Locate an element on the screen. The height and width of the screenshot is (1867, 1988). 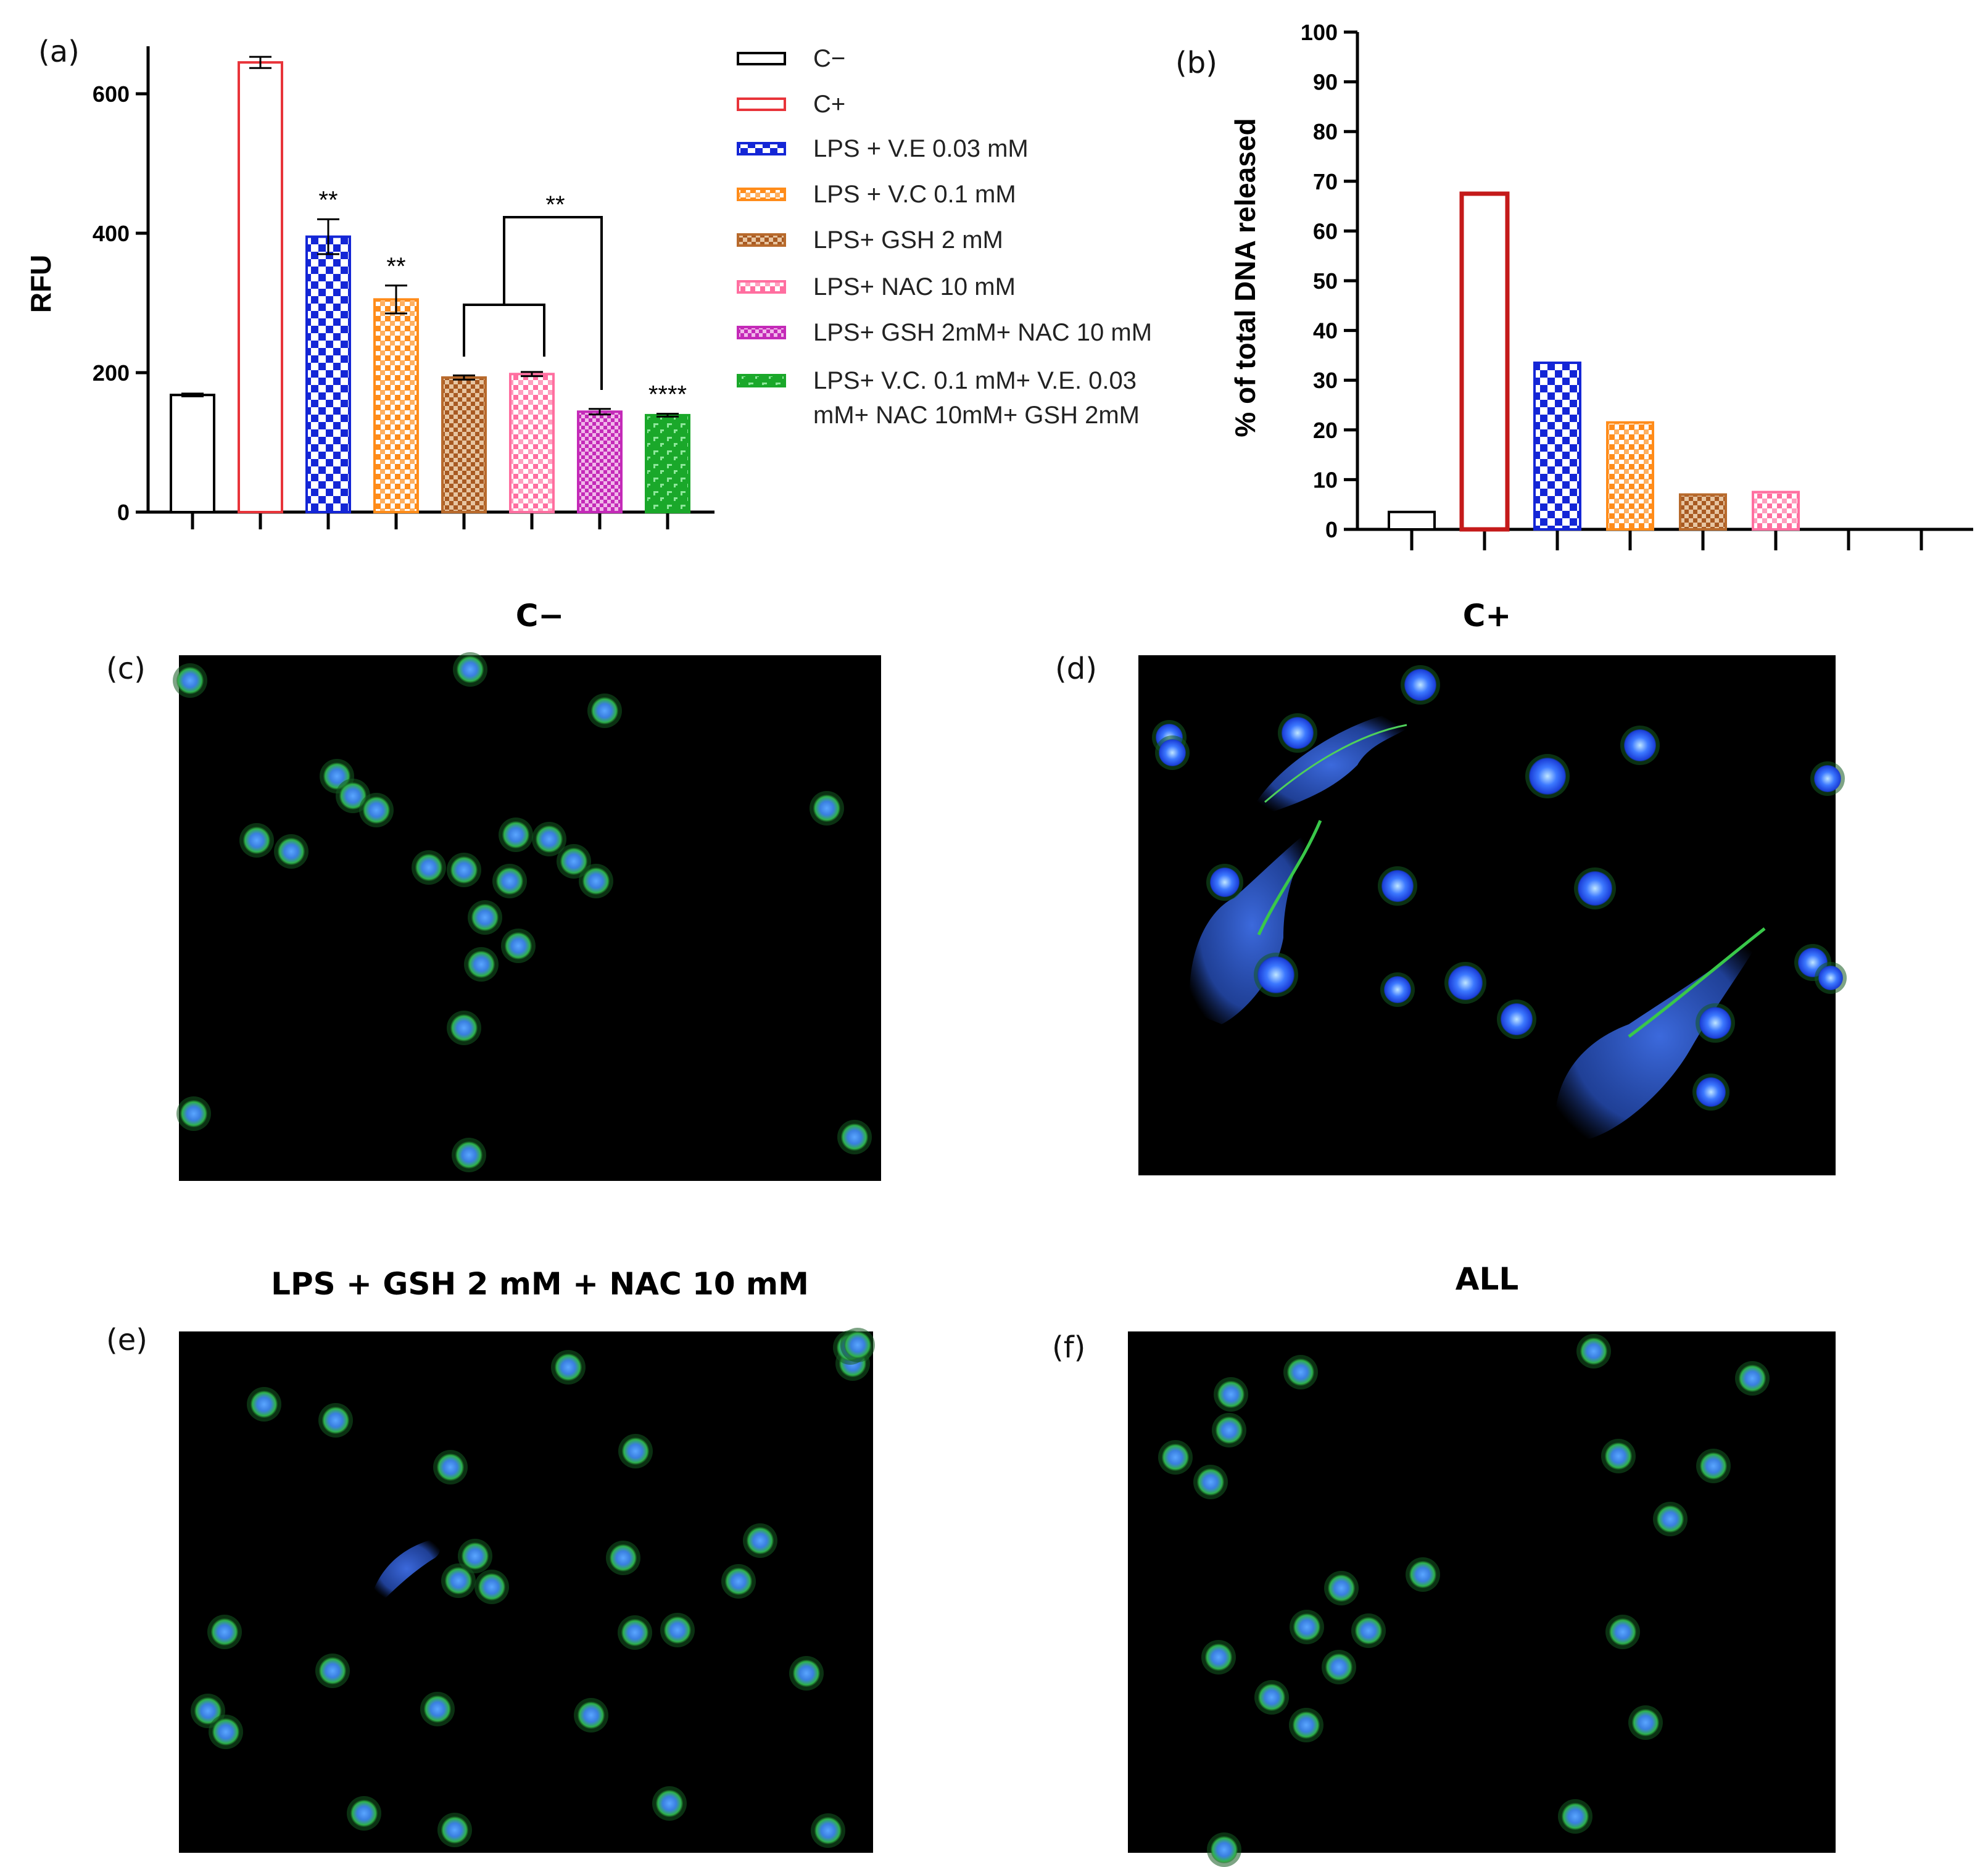
panel-c-image: C− (c) is located at coordinates (493, 889).